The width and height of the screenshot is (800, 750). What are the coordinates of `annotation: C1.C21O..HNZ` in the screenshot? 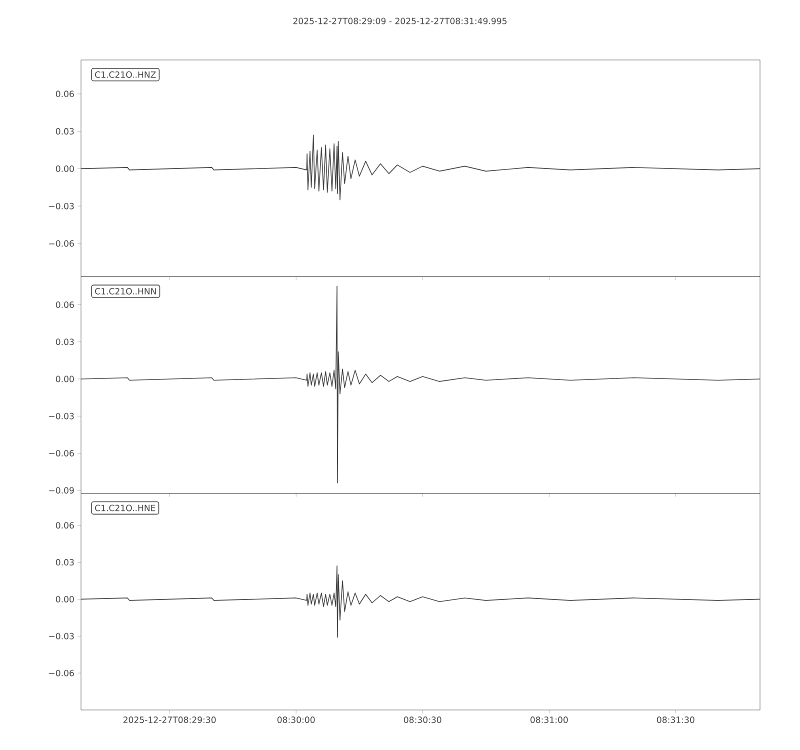 It's located at (125, 74).